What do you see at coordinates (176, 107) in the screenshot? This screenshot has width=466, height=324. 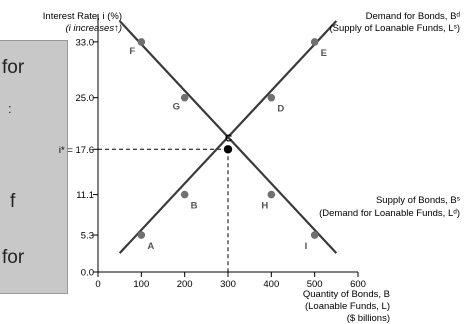 I see `point-label: G` at bounding box center [176, 107].